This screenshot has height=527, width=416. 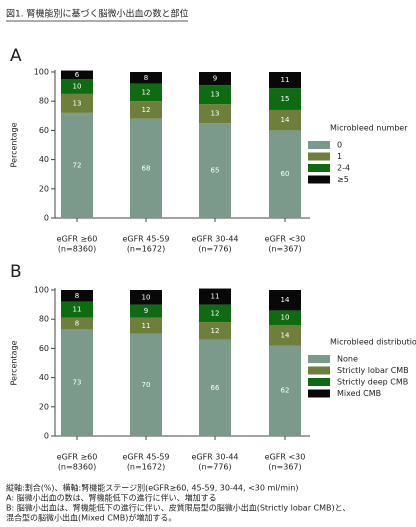 What do you see at coordinates (373, 342) in the screenshot?
I see `legend-title: Microbleed distribution` at bounding box center [373, 342].